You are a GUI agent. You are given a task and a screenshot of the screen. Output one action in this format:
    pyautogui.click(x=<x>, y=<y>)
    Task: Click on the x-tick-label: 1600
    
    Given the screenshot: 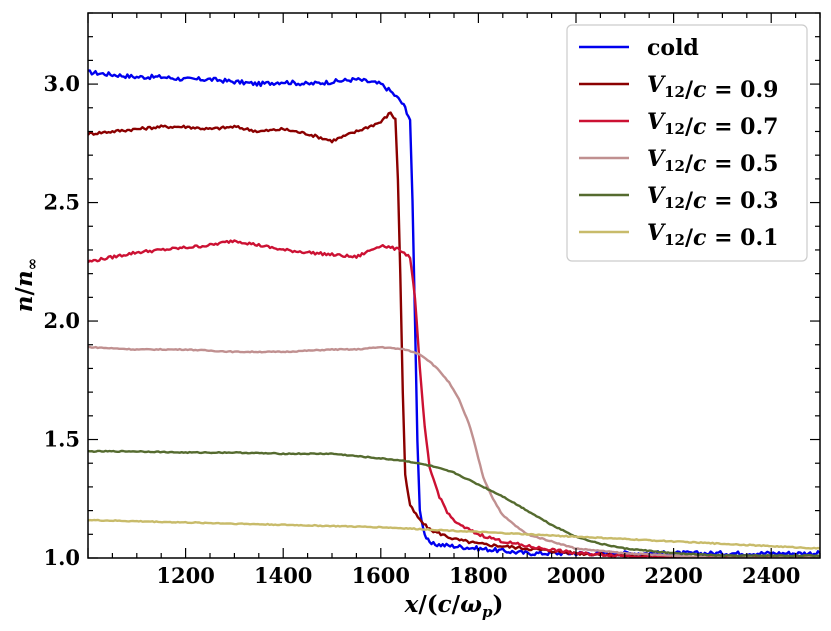 What is the action you would take?
    pyautogui.click(x=381, y=575)
    